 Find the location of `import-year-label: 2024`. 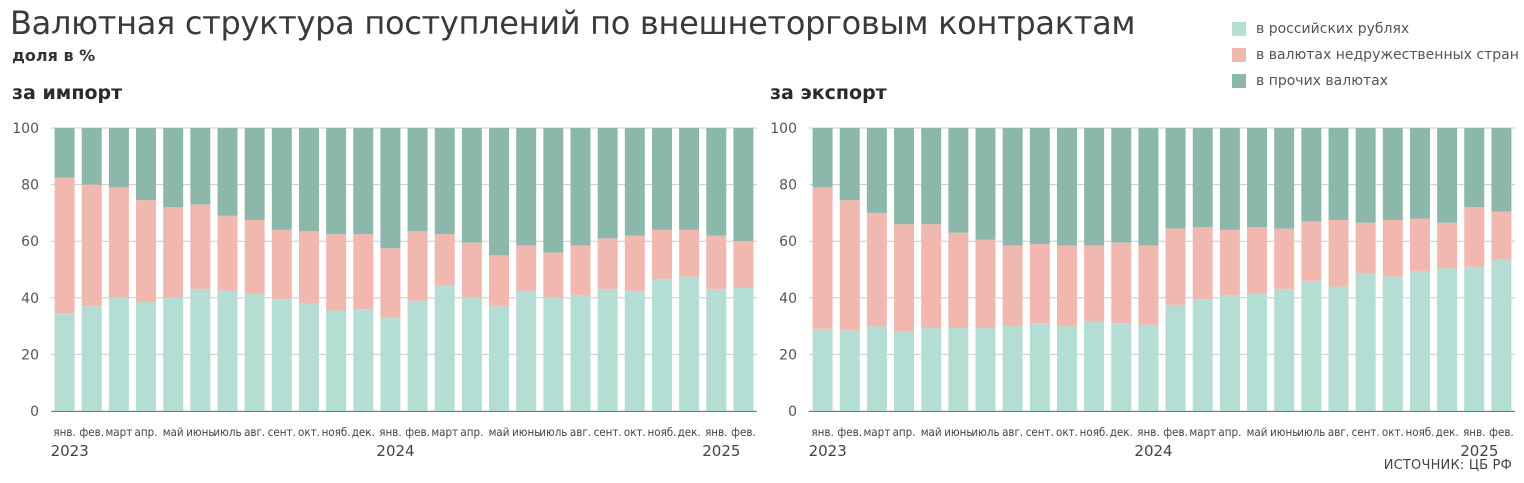

import-year-label: 2024 is located at coordinates (395, 451).